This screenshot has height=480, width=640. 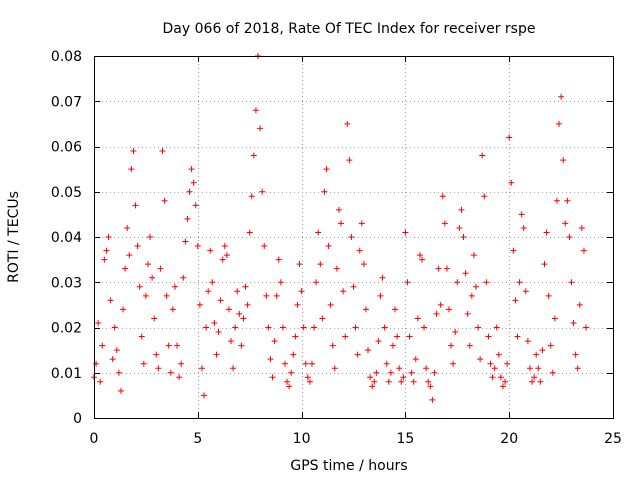 I want to click on x-tick-label: 15, so click(x=405, y=439).